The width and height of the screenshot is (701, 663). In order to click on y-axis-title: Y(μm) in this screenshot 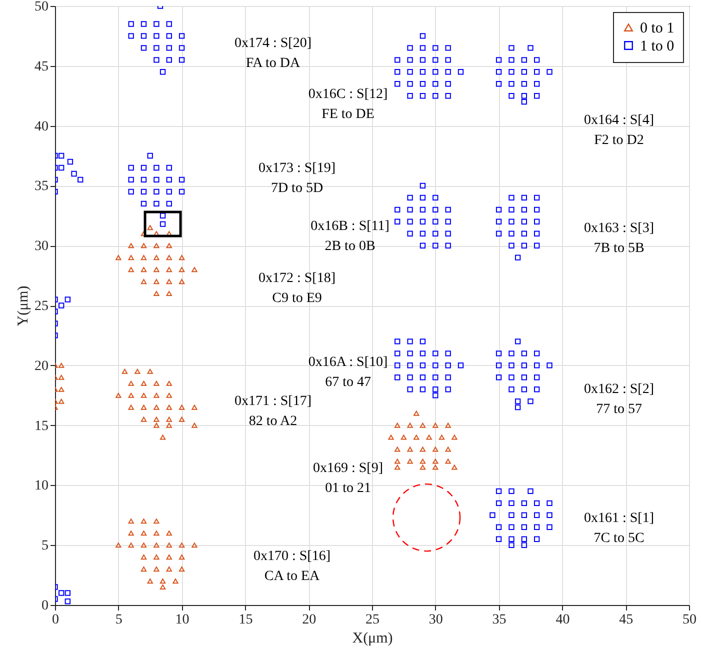, I will do `click(24, 306)`.